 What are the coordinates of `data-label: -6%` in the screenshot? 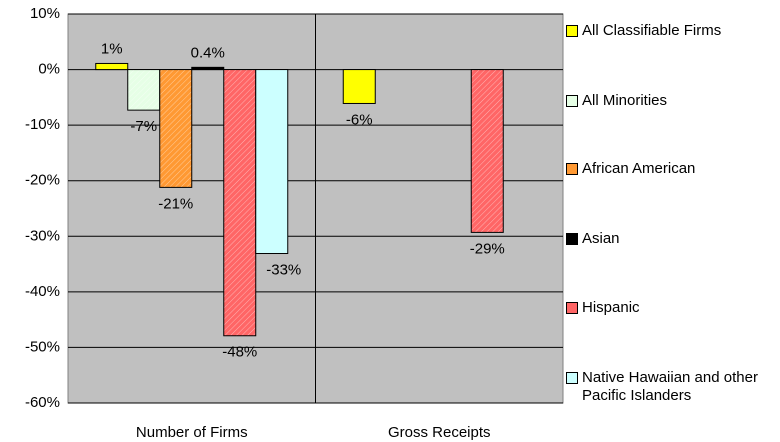 It's located at (359, 119).